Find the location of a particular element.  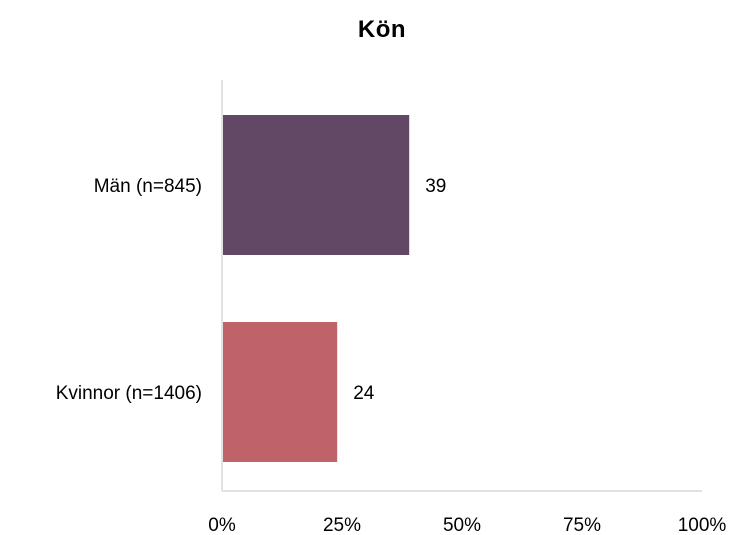

data-label: 39 is located at coordinates (435, 186).